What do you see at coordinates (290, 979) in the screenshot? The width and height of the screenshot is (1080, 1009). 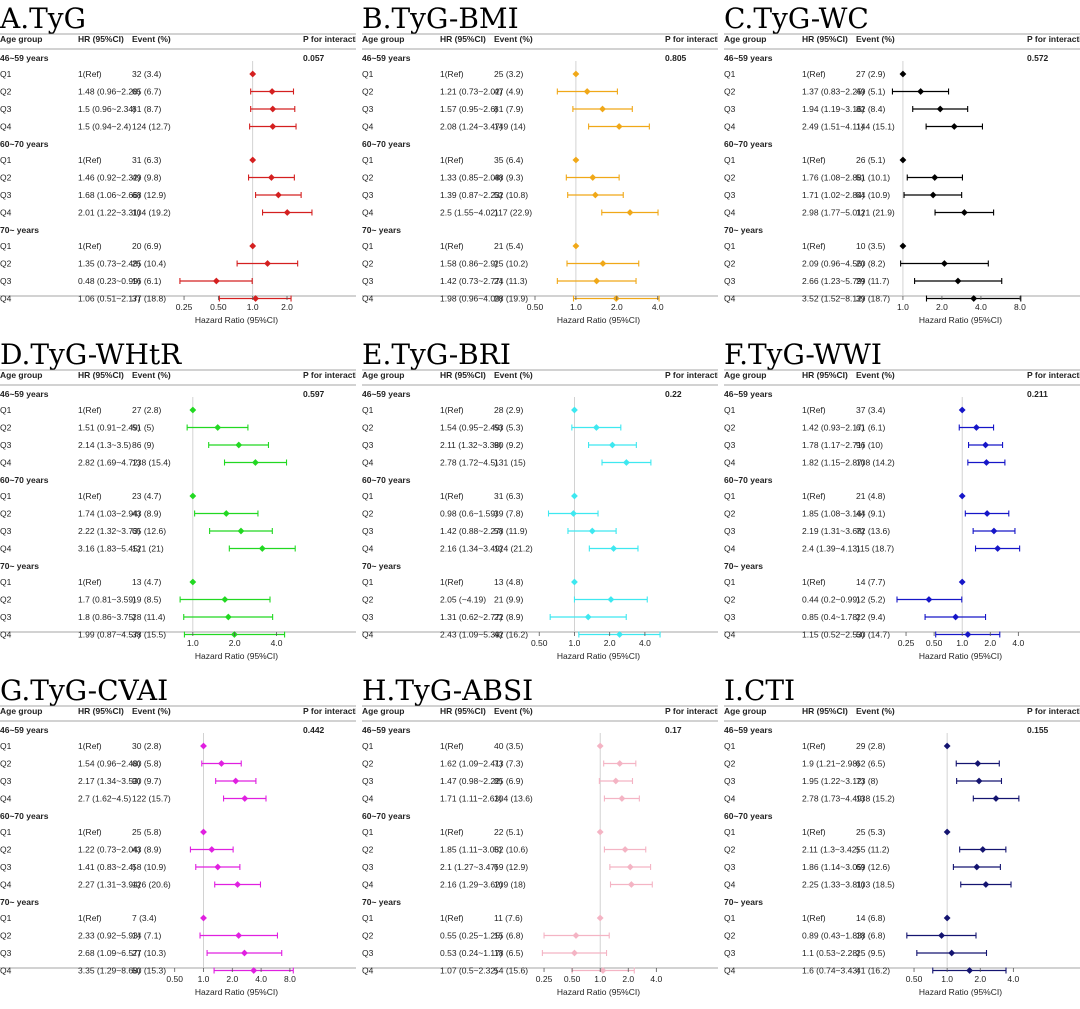 I see `x-tick-label: 8.0` at bounding box center [290, 979].